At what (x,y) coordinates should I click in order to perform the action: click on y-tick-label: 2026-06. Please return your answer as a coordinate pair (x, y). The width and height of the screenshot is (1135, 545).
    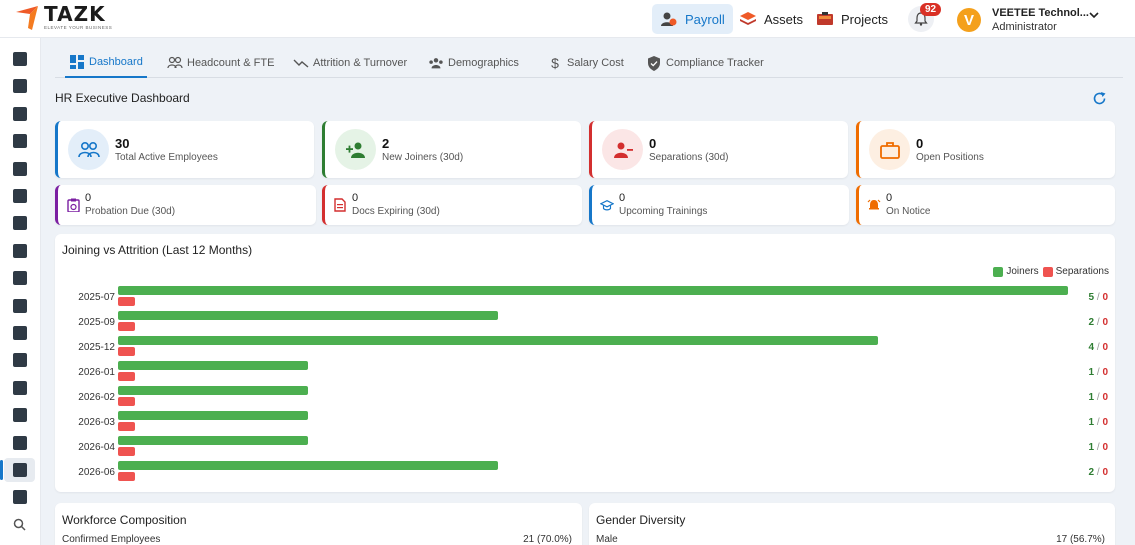
    Looking at the image, I should click on (96, 472).